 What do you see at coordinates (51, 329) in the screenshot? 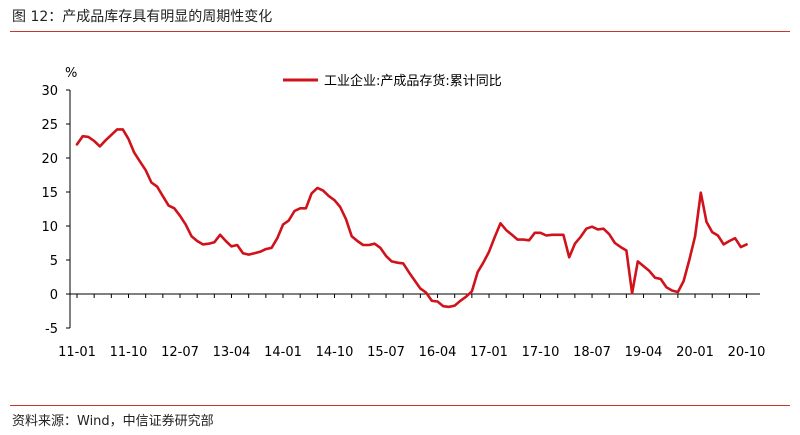
I see `y-tick-label: -5` at bounding box center [51, 329].